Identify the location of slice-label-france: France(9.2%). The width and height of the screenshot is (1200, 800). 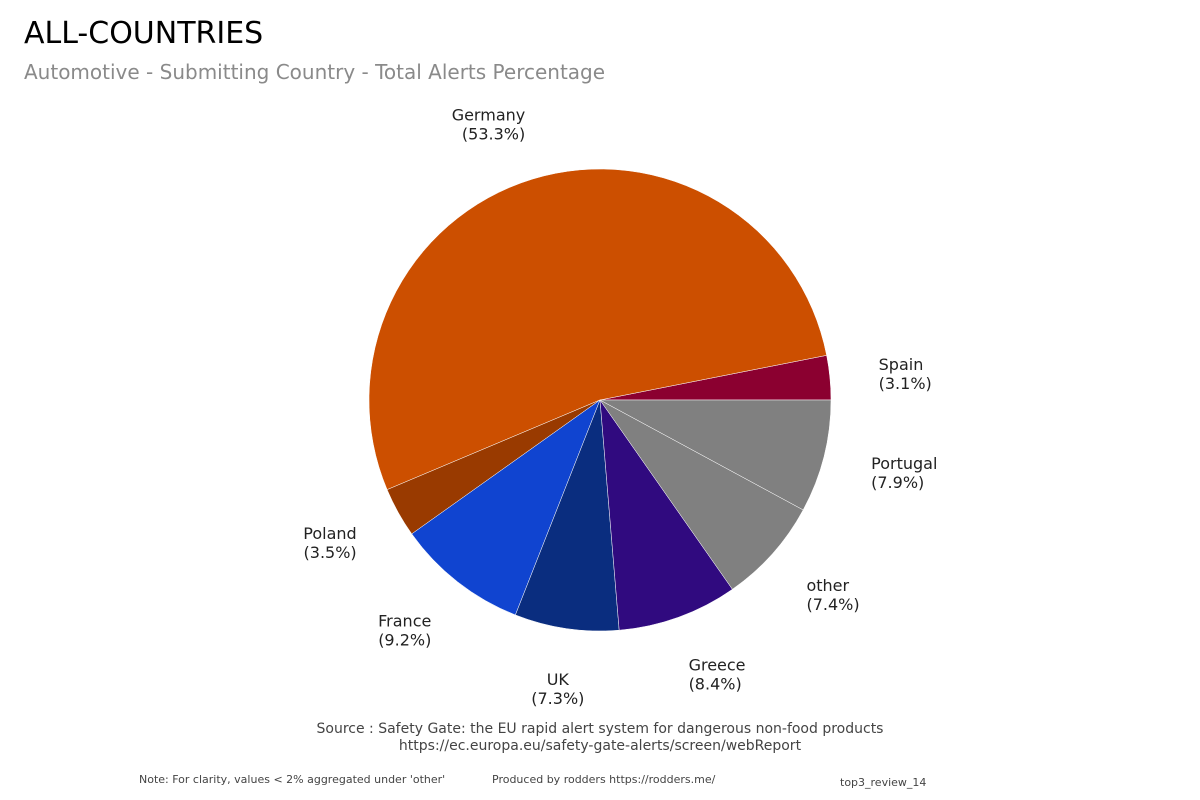
(404, 630).